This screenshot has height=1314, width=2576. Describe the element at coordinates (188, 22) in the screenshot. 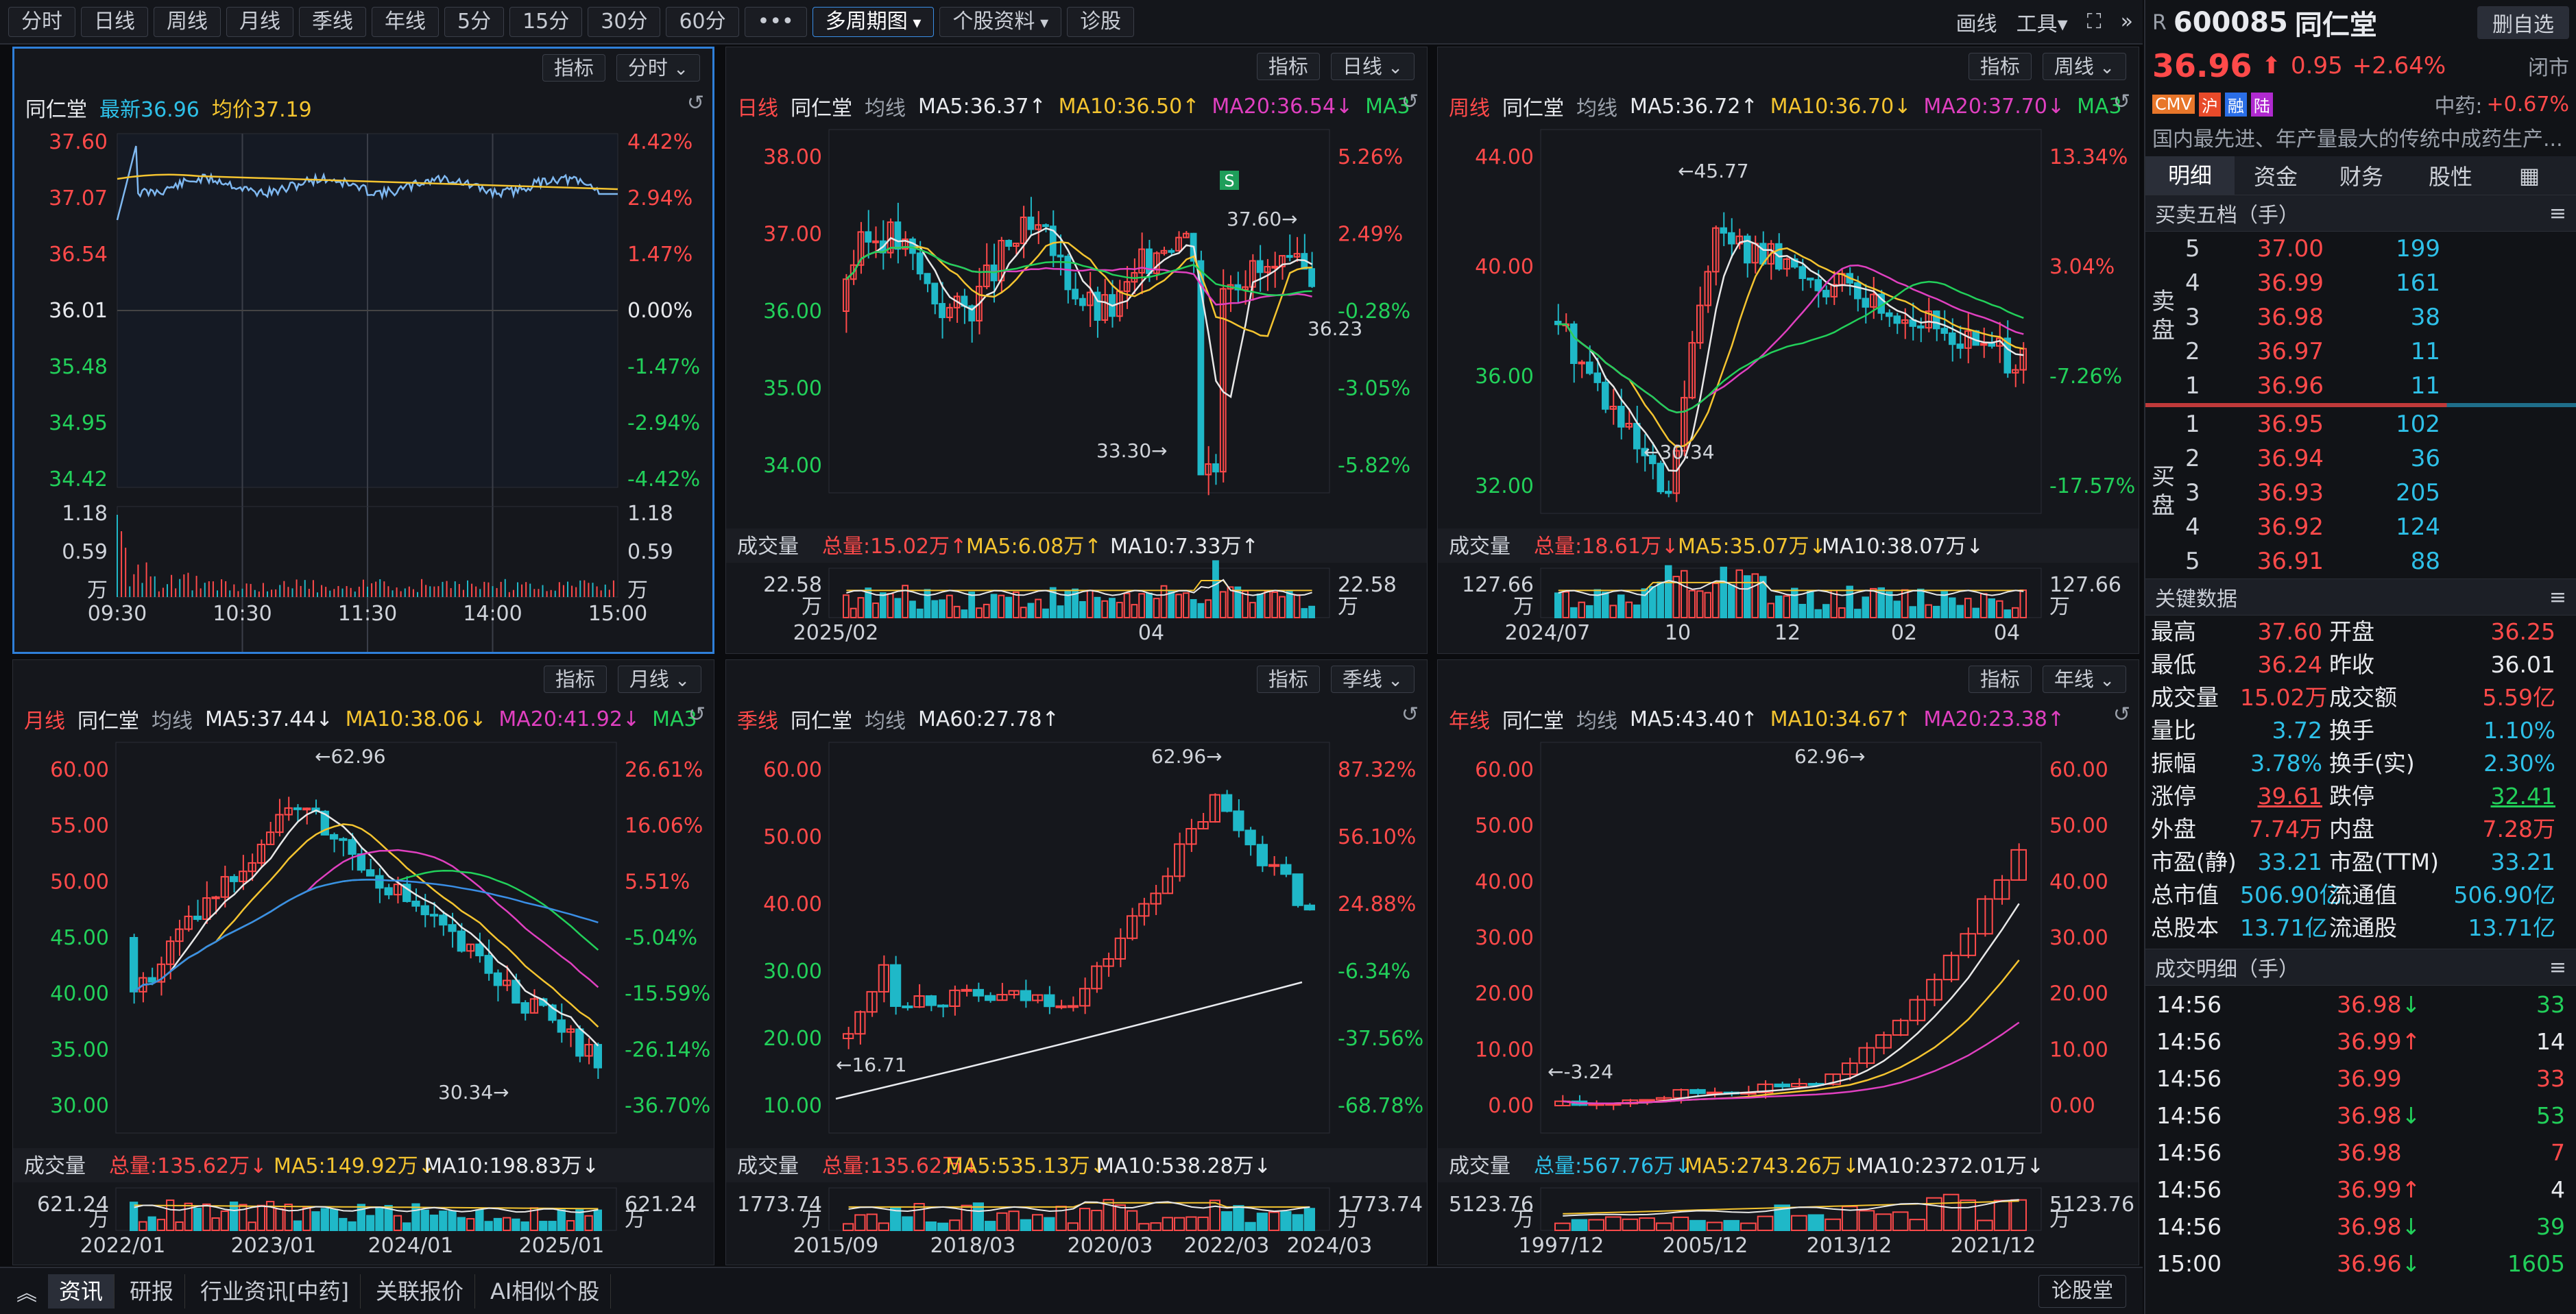

I see `period-tab-weekly: 周线` at that location.